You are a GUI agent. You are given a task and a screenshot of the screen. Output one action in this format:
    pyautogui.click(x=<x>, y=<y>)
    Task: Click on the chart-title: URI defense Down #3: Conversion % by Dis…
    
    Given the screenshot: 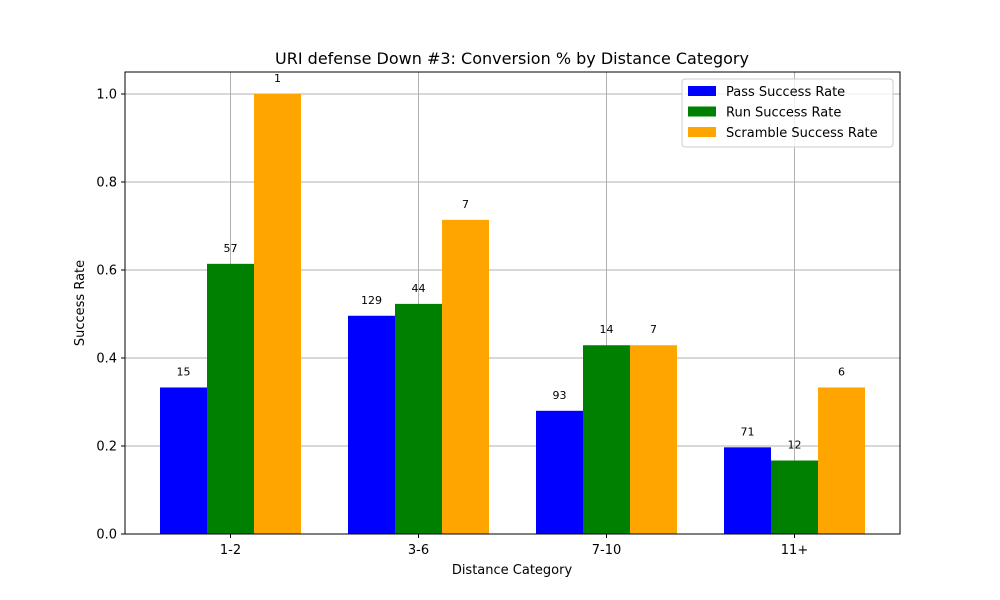 What is the action you would take?
    pyautogui.click(x=512, y=58)
    